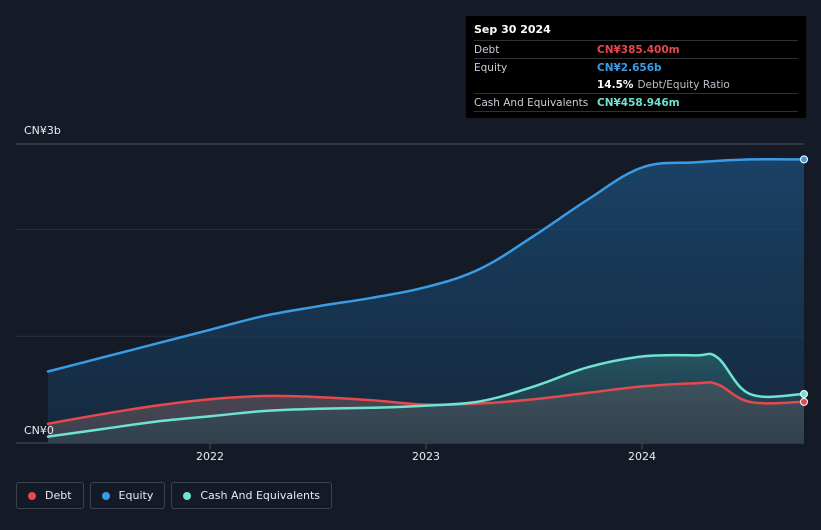 Image resolution: width=821 pixels, height=530 pixels. I want to click on tooltip-row-equity: Equity CN¥2.656b, so click(636, 67).